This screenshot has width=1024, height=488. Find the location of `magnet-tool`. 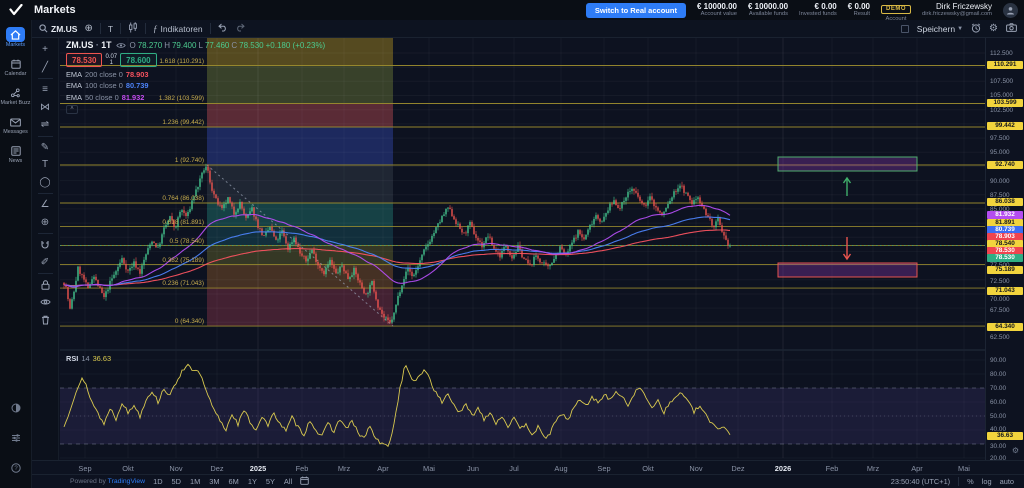

magnet-tool is located at coordinates (45, 245).